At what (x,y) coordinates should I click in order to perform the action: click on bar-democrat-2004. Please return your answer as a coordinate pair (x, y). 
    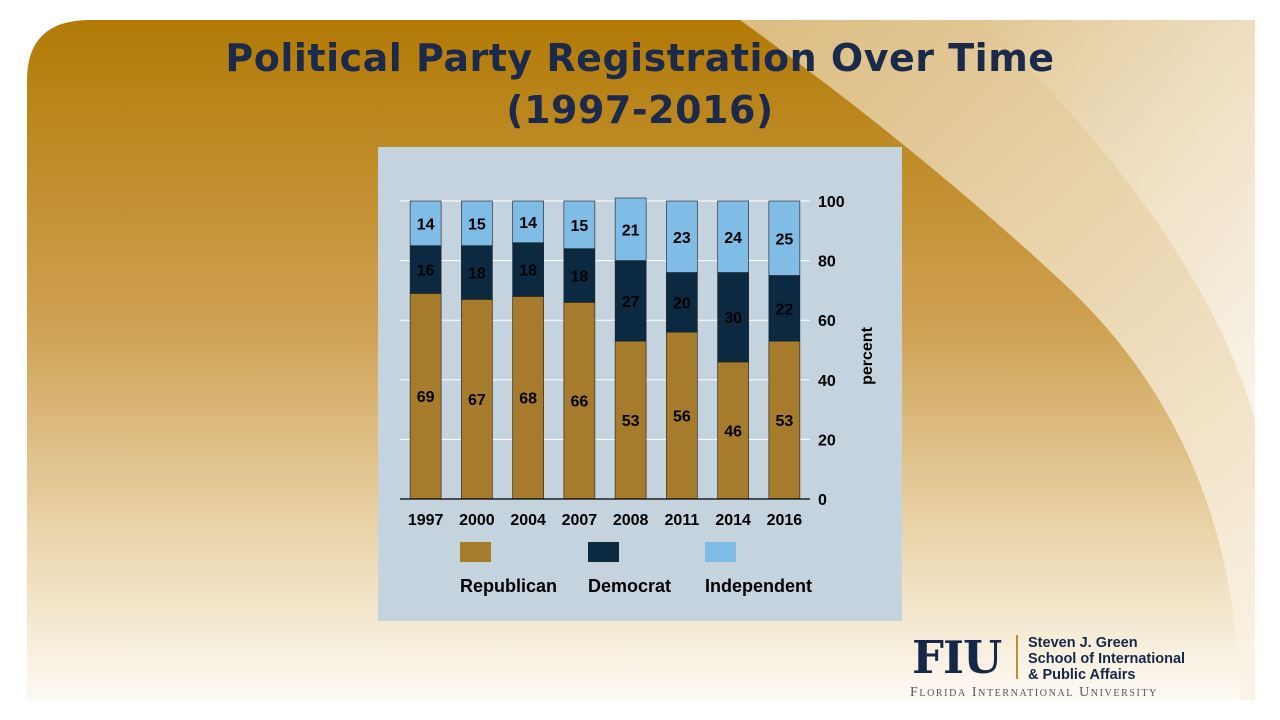
    Looking at the image, I should click on (528, 269).